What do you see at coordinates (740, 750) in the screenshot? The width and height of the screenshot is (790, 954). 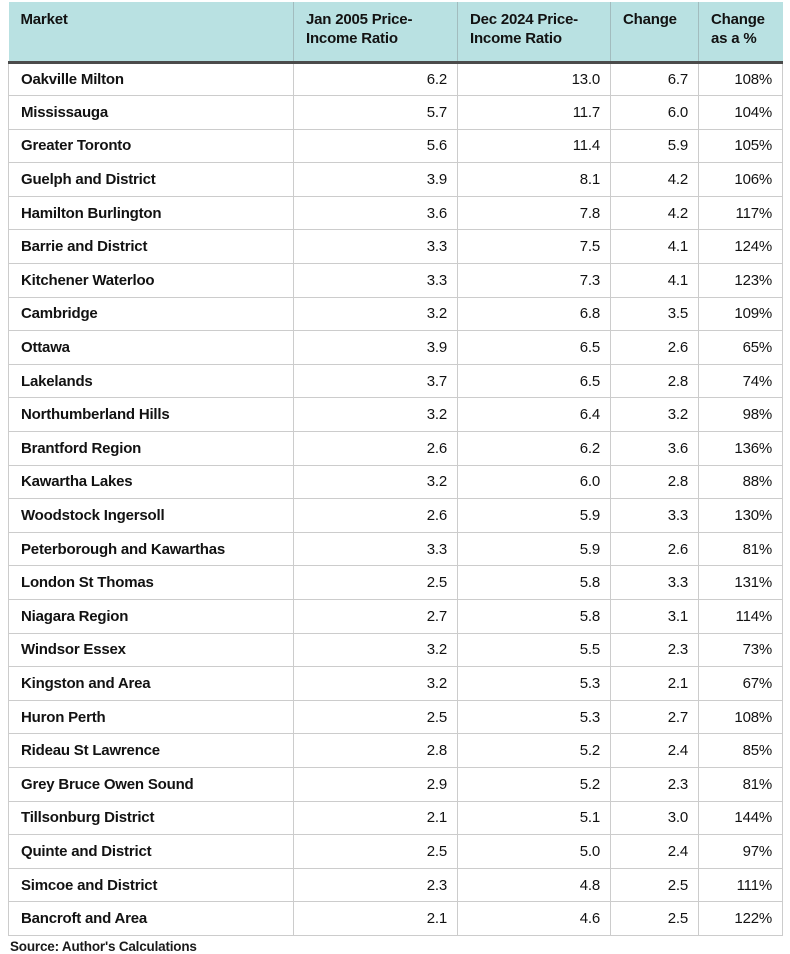 I see `change-pct-cell: 85%` at bounding box center [740, 750].